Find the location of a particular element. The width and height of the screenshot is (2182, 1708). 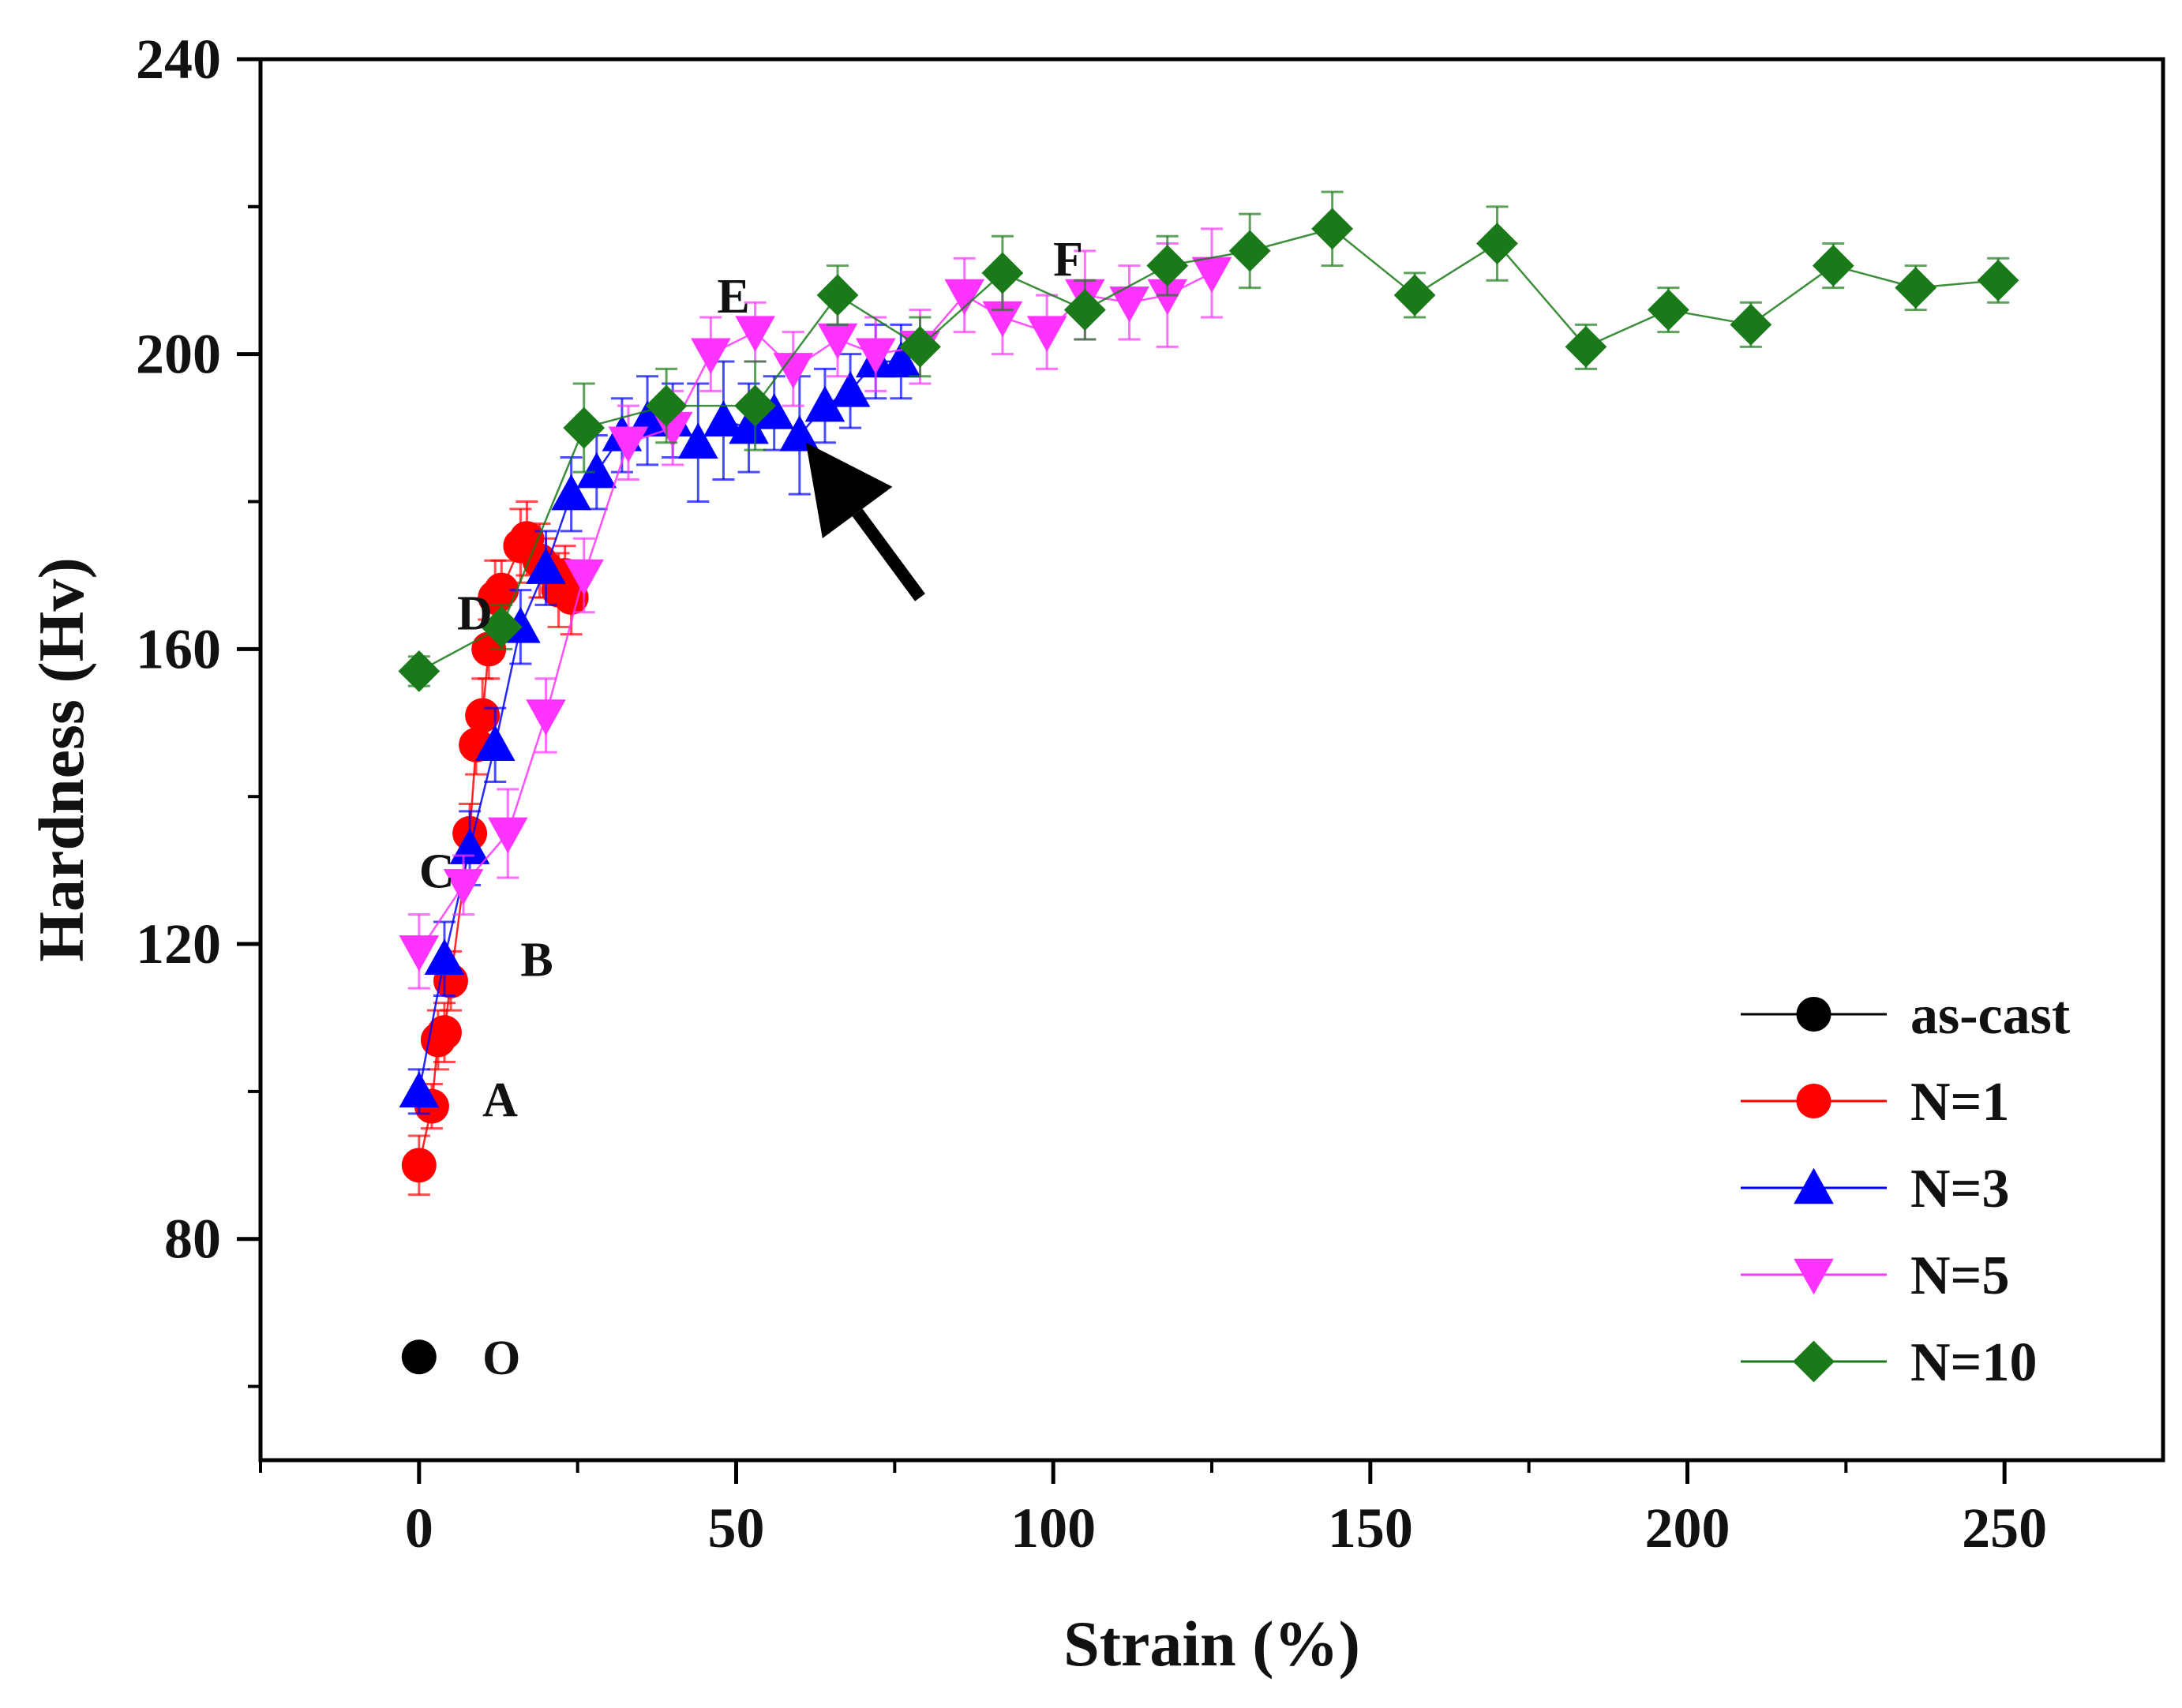

legend-item: N=10 is located at coordinates (1889, 1362).